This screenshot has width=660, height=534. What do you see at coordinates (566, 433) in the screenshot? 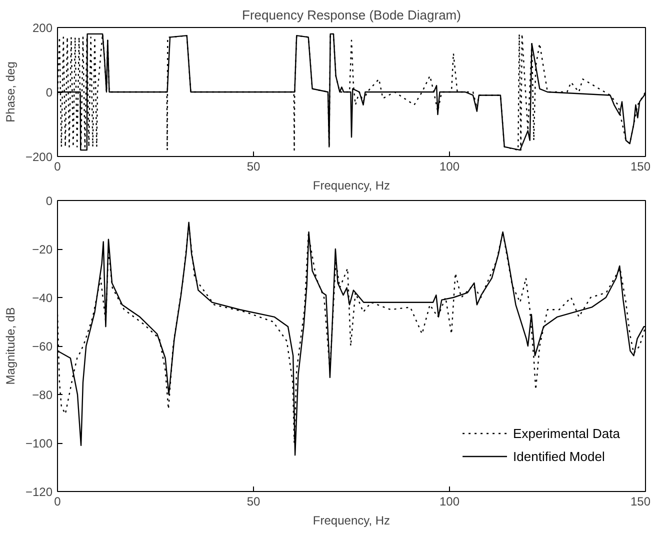
I see `legend-label: Experimental Data` at bounding box center [566, 433].